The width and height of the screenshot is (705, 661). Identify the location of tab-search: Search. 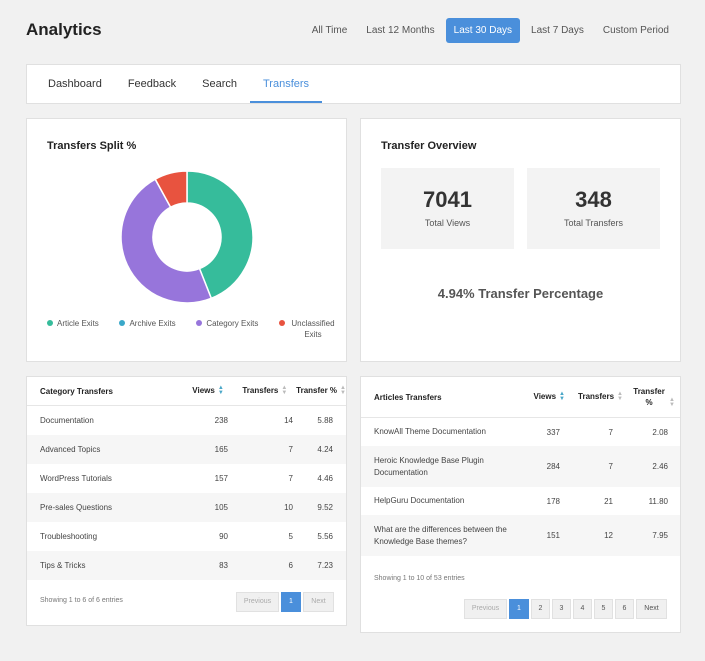
(219, 84).